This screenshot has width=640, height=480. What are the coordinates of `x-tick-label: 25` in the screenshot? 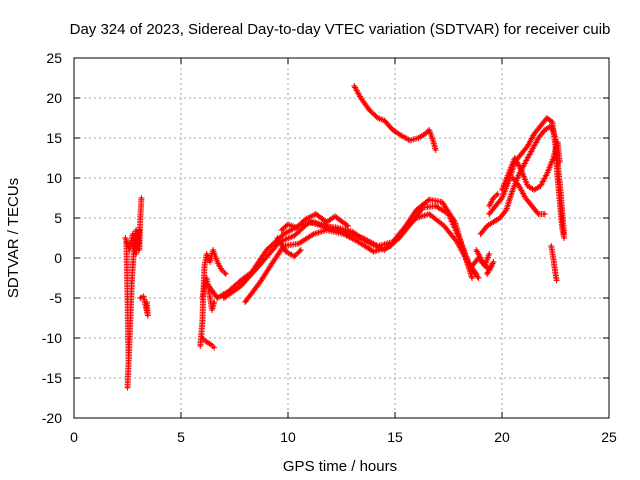 It's located at (609, 437).